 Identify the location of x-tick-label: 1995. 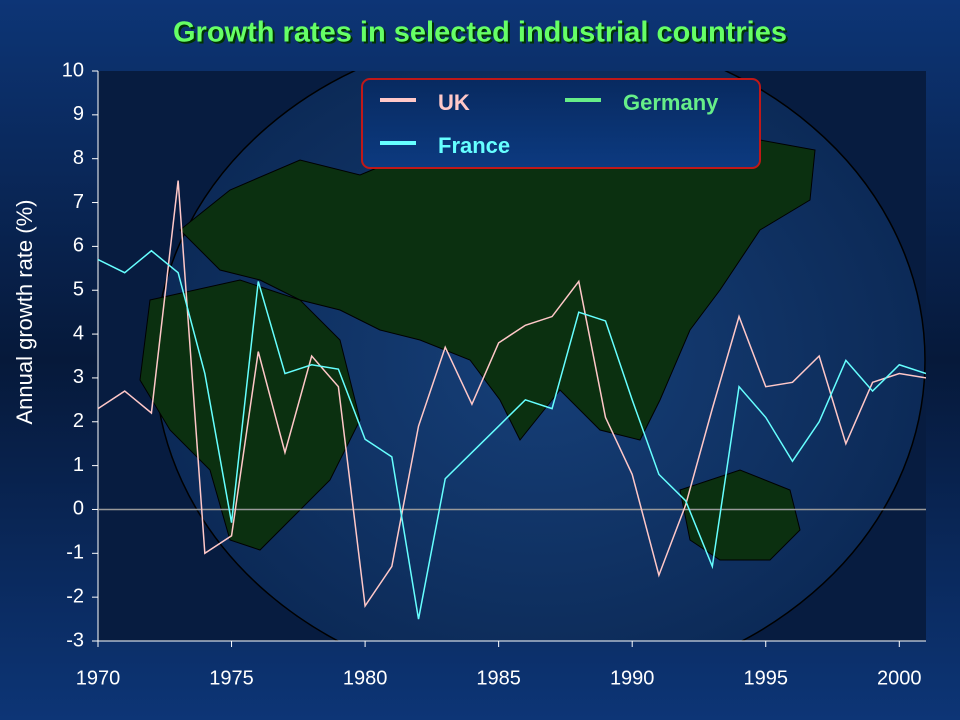
(765, 678).